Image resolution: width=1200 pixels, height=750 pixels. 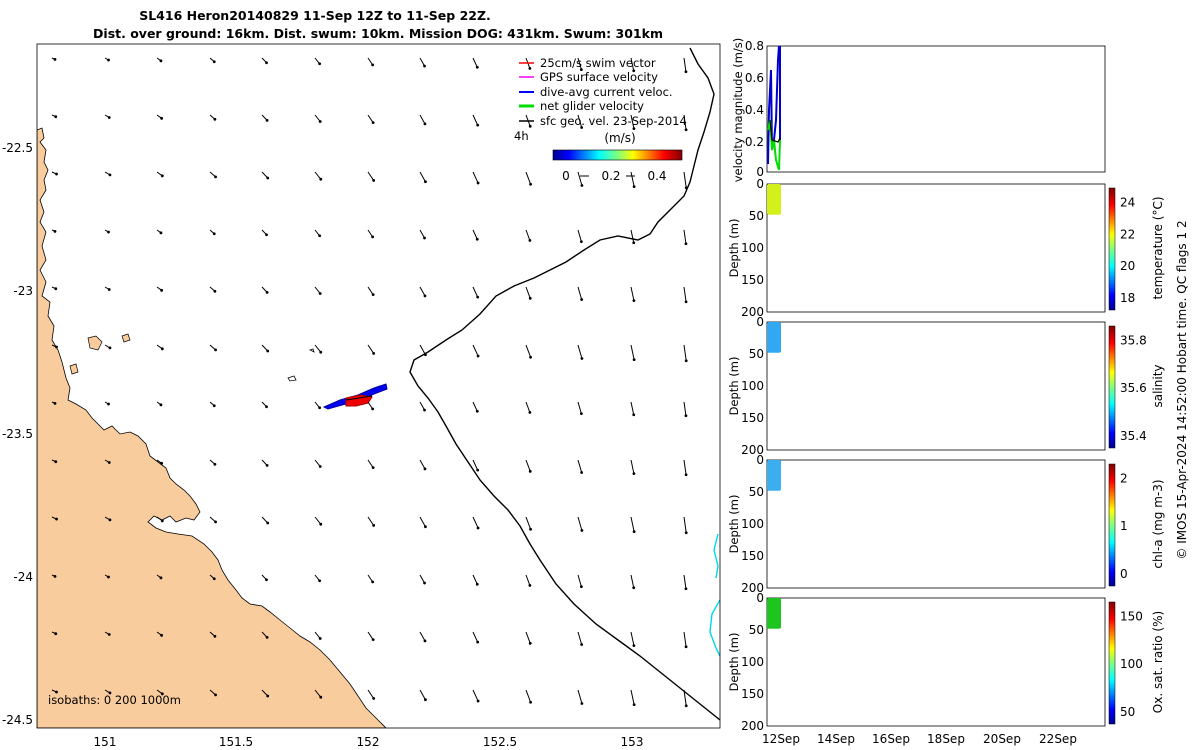 I want to click on glider-track, so click(x=355, y=396).